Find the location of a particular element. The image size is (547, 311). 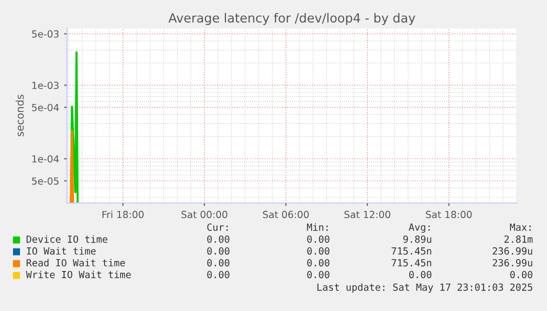

text: Last update: Sat May 17 23:01:03 2025 is located at coordinates (424, 288).